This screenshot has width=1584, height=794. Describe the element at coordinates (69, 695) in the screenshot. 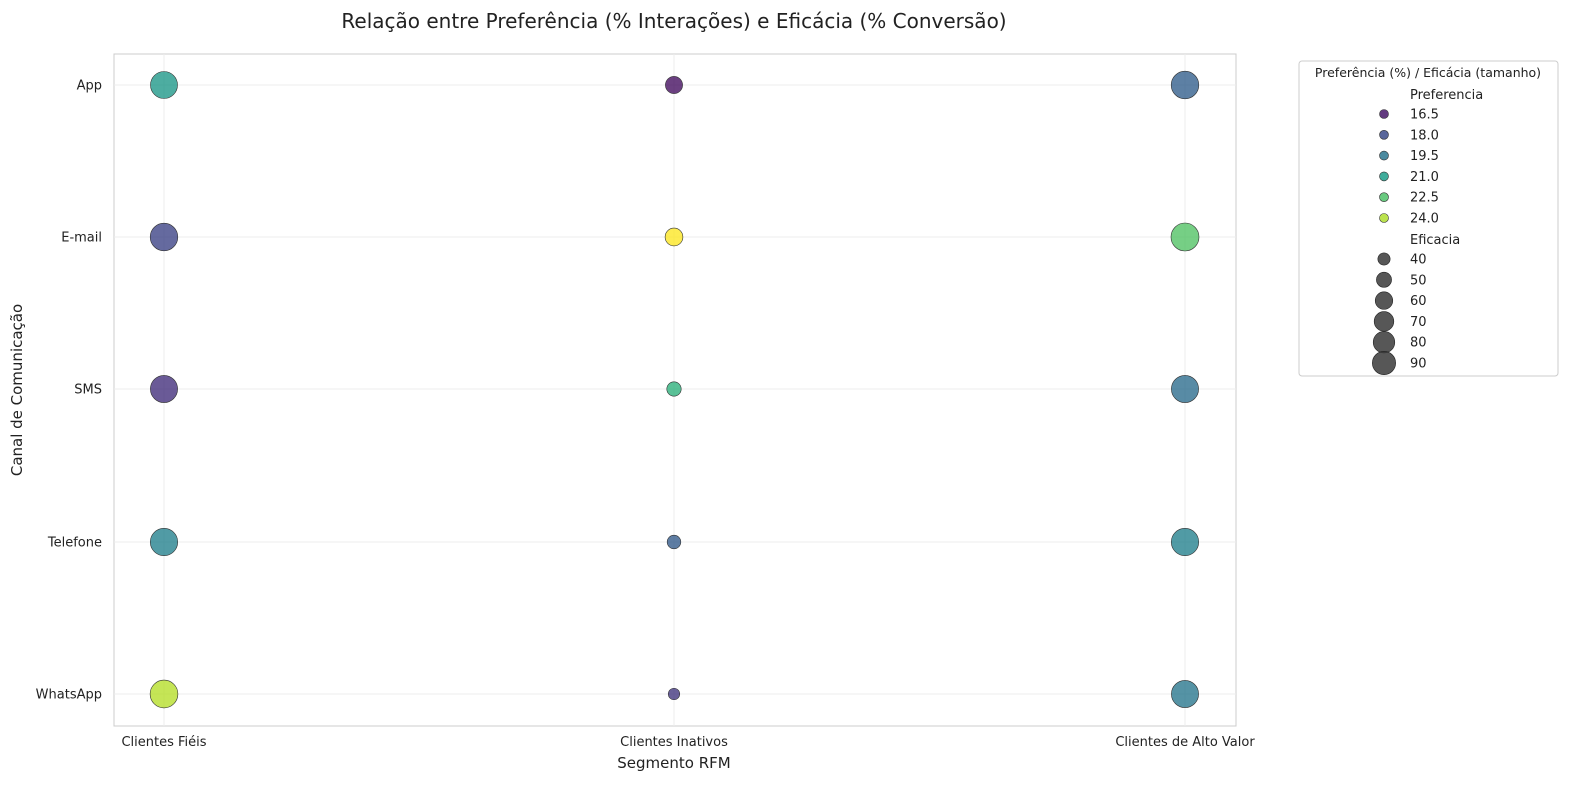

I see `y-tick-label: WhatsApp` at that location.